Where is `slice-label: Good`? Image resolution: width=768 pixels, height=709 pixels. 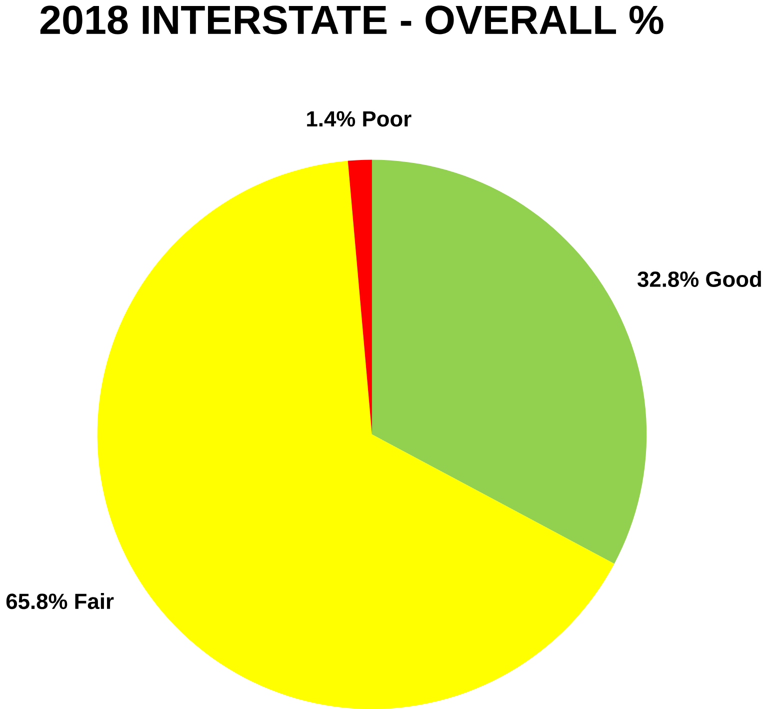 slice-label: Good is located at coordinates (733, 278).